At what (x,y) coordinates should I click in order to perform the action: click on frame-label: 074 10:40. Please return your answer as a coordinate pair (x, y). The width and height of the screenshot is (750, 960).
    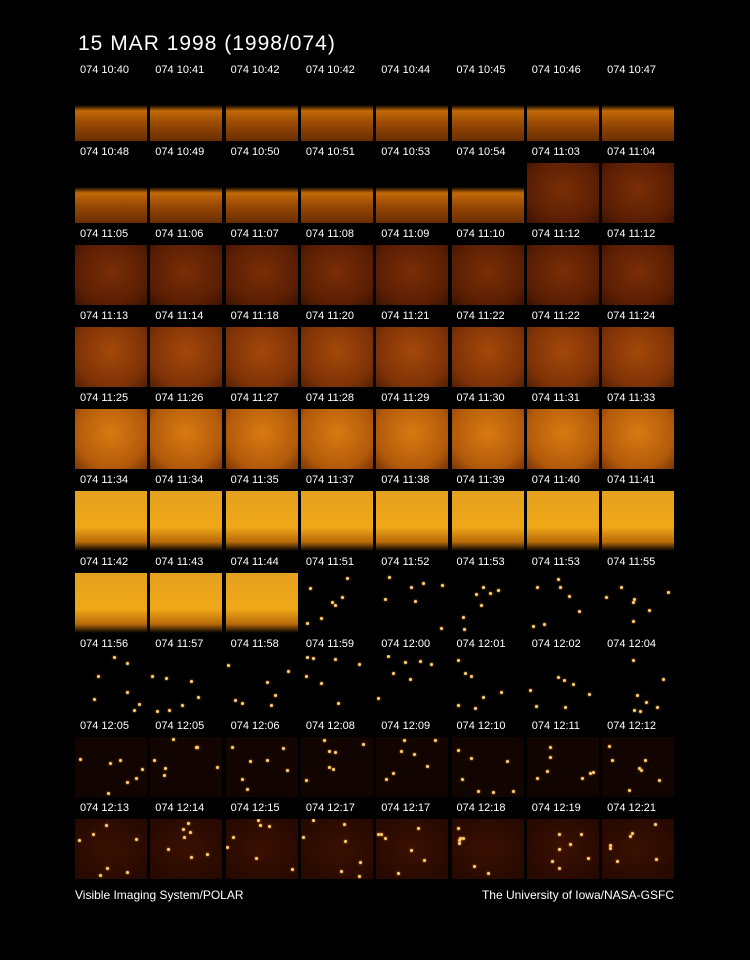
    Looking at the image, I should click on (104, 70).